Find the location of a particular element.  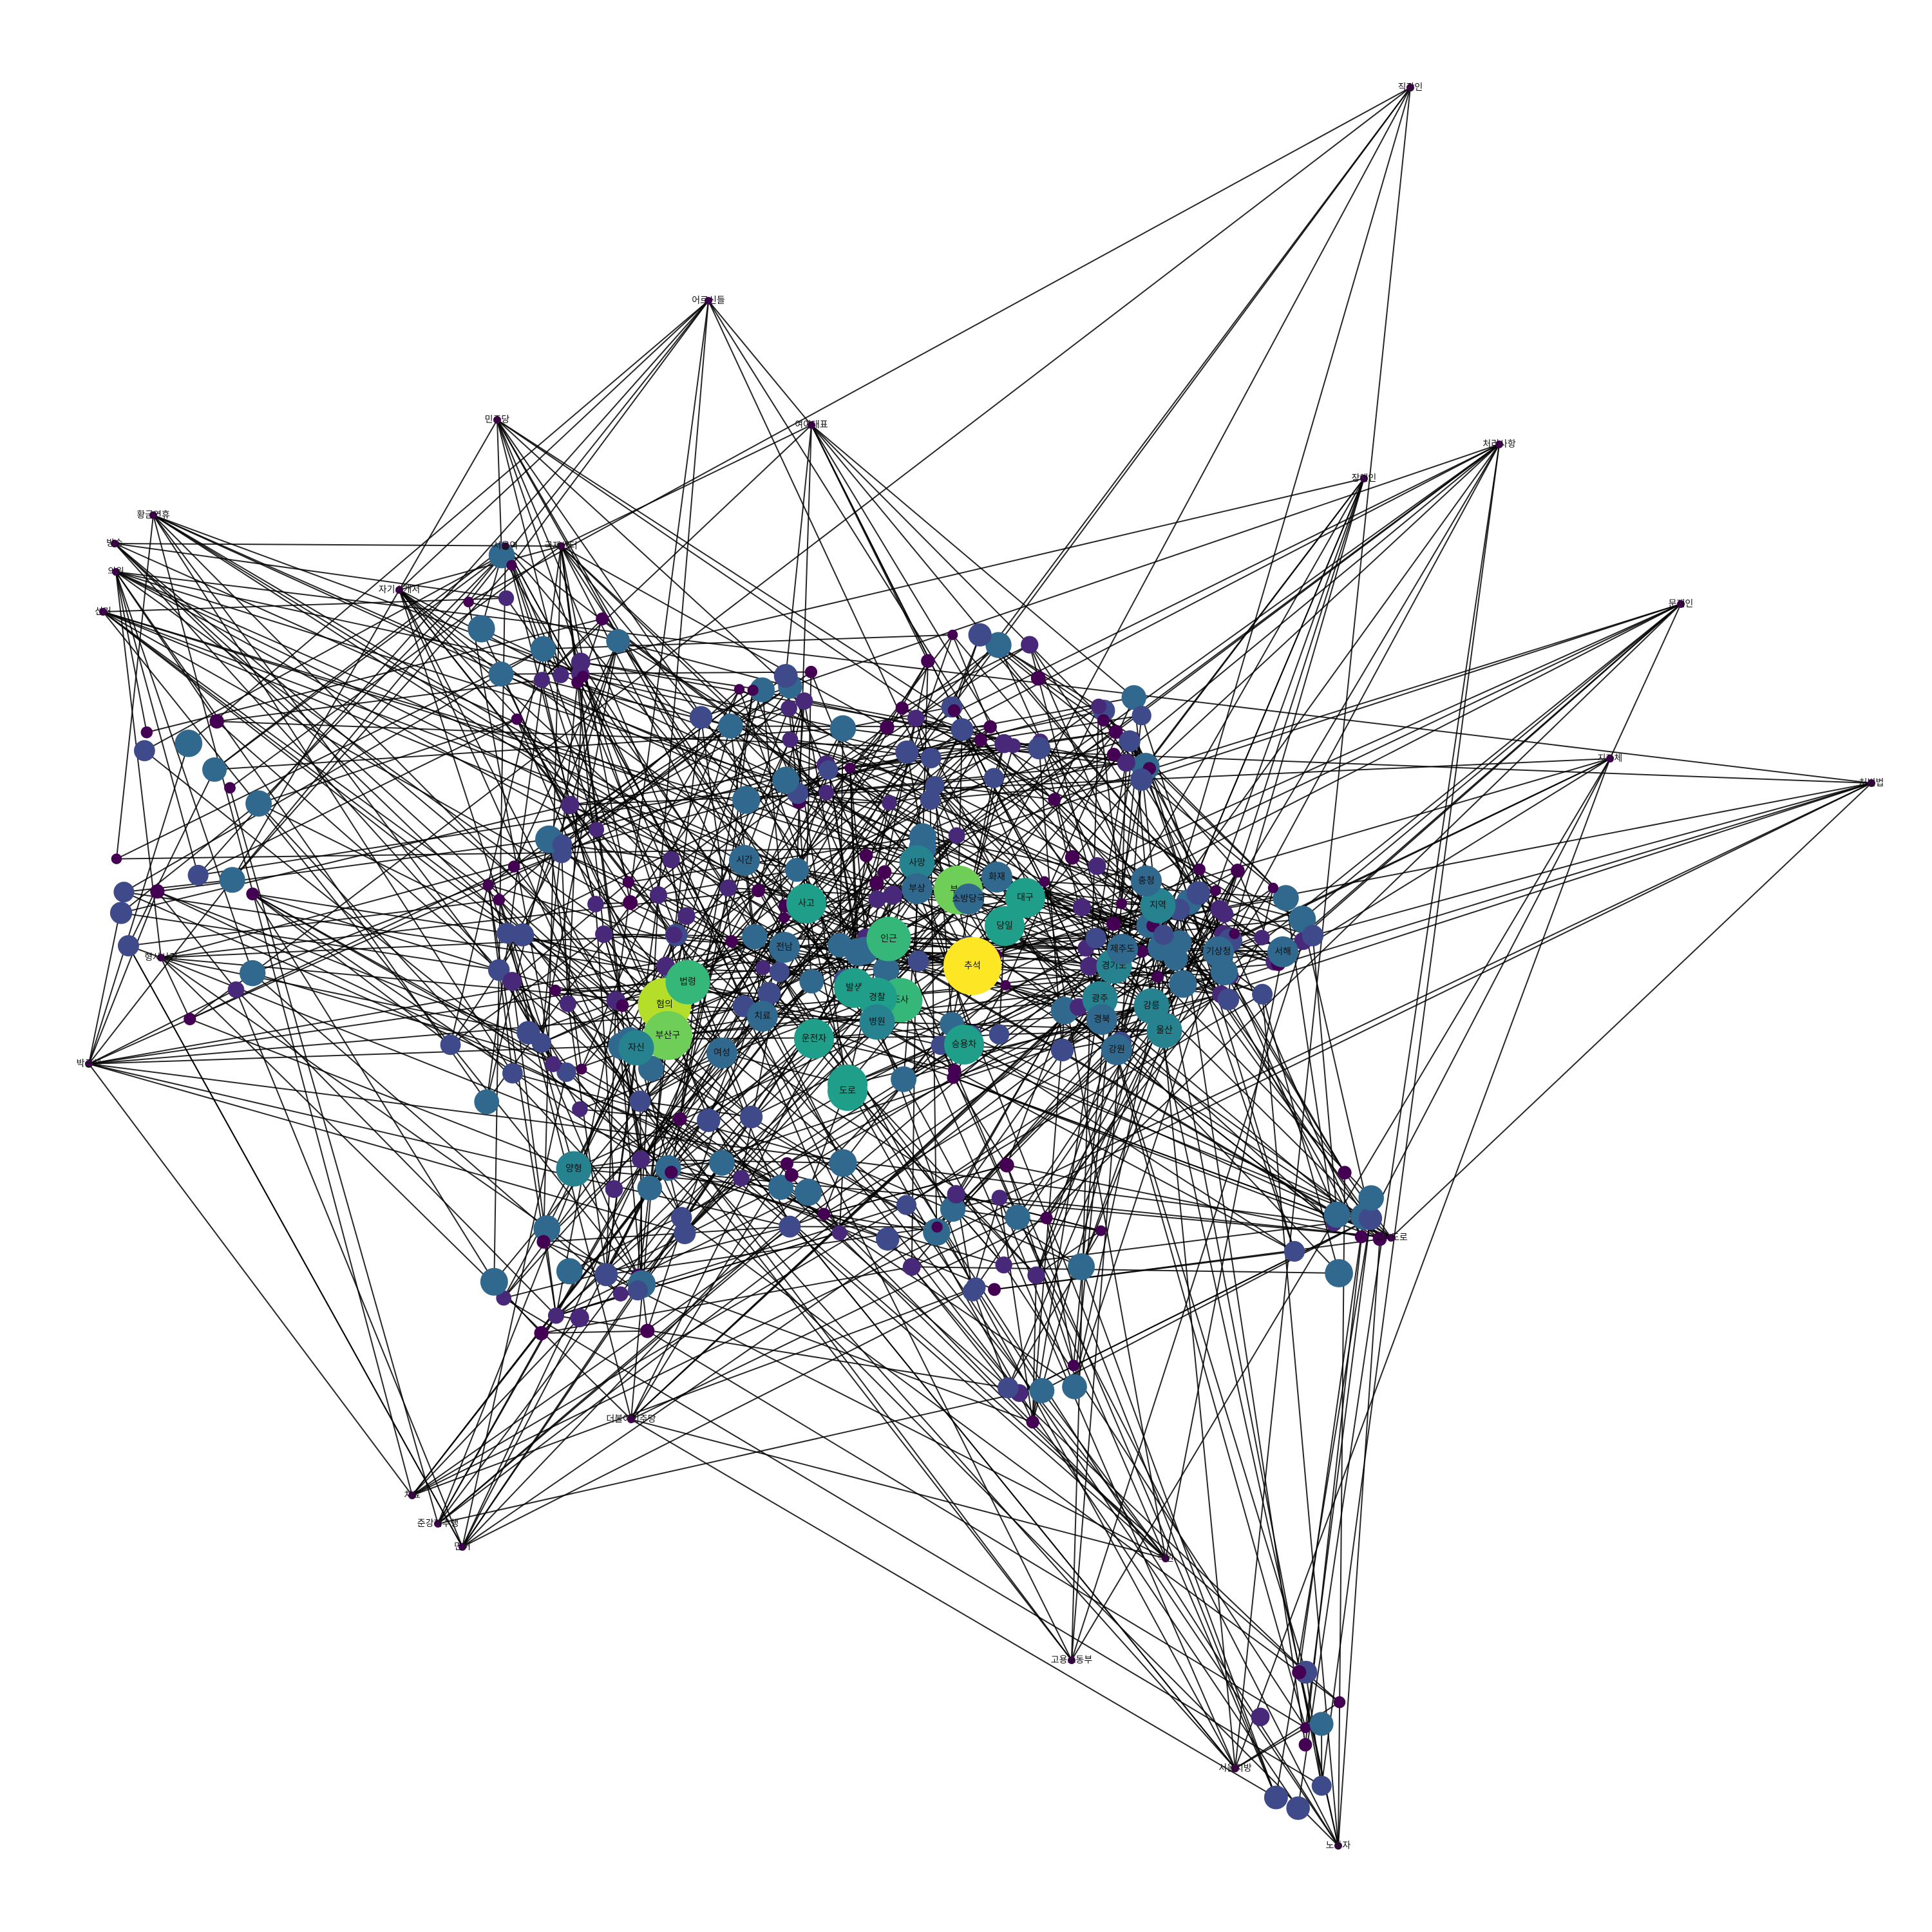

graph-node-n29 is located at coordinates (1146, 881).